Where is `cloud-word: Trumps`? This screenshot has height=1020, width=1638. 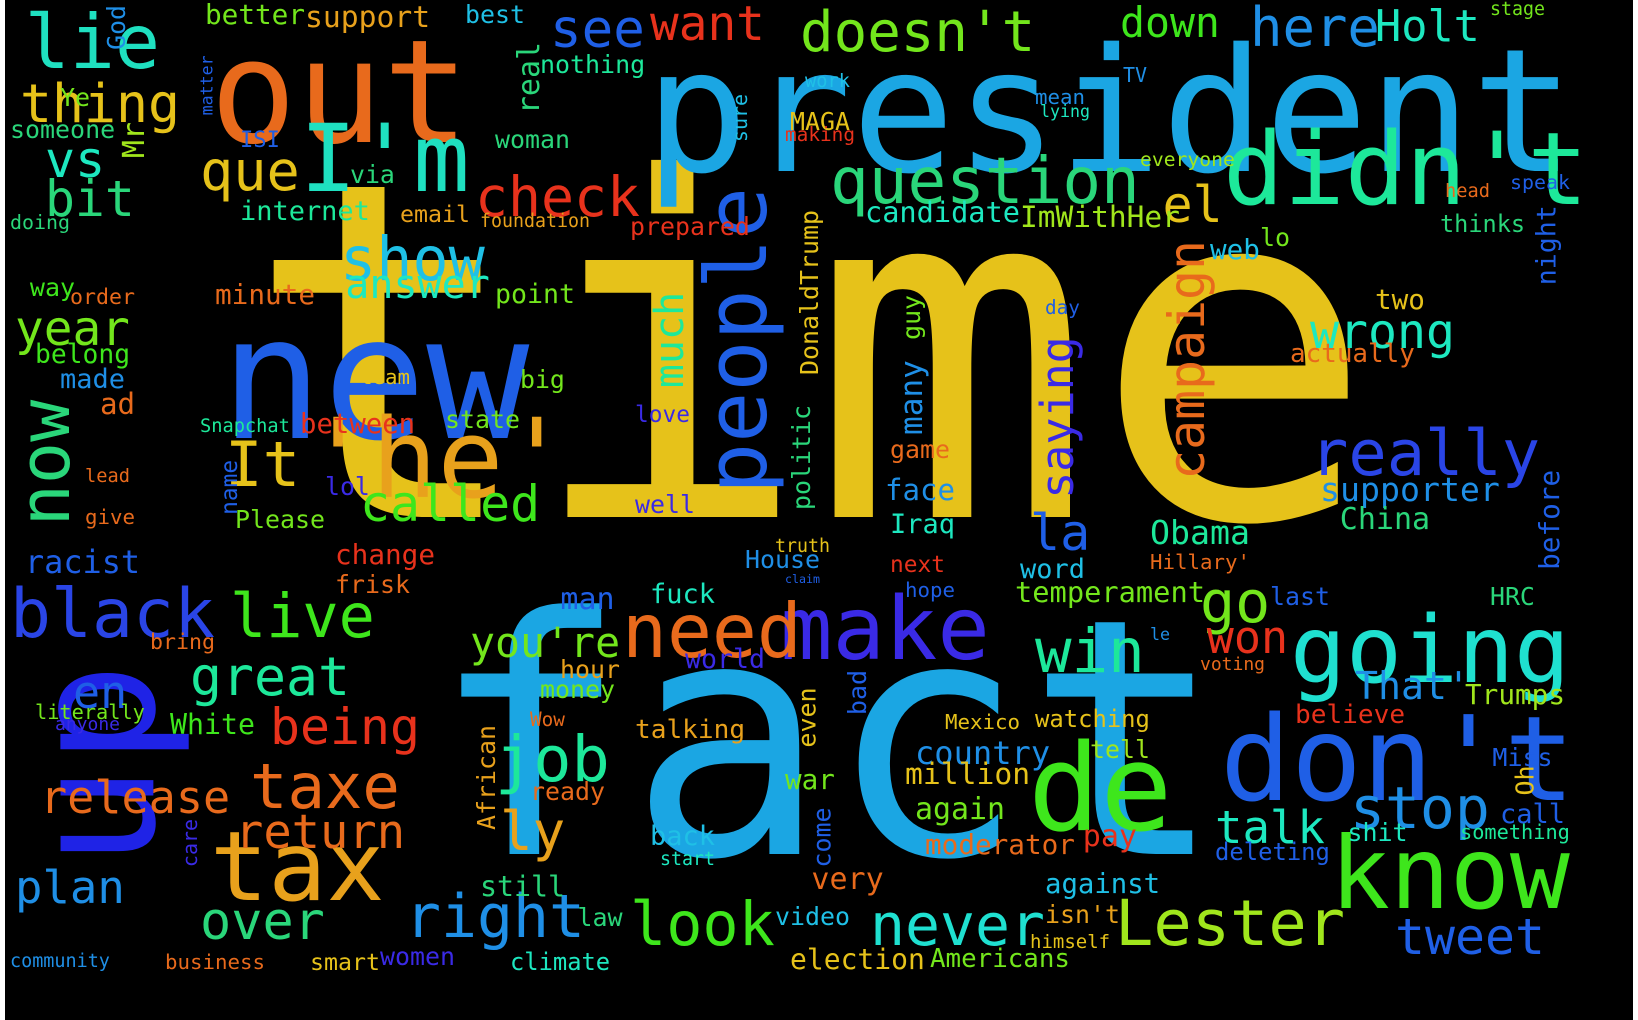 cloud-word: Trumps is located at coordinates (1515, 695).